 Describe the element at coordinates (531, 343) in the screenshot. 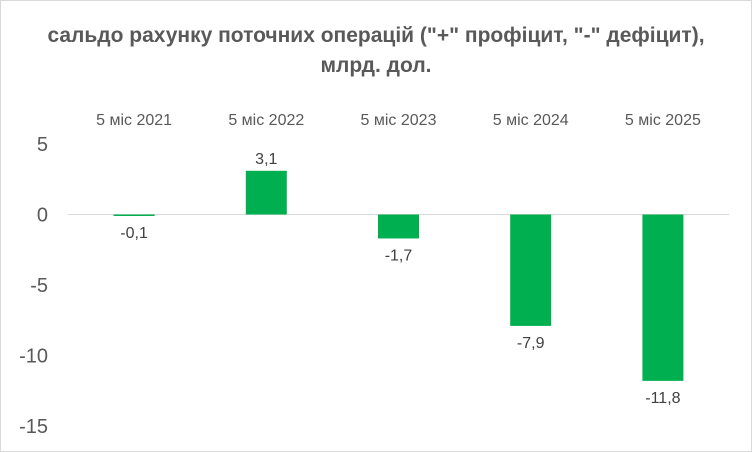

I see `data-label: -7,9` at that location.